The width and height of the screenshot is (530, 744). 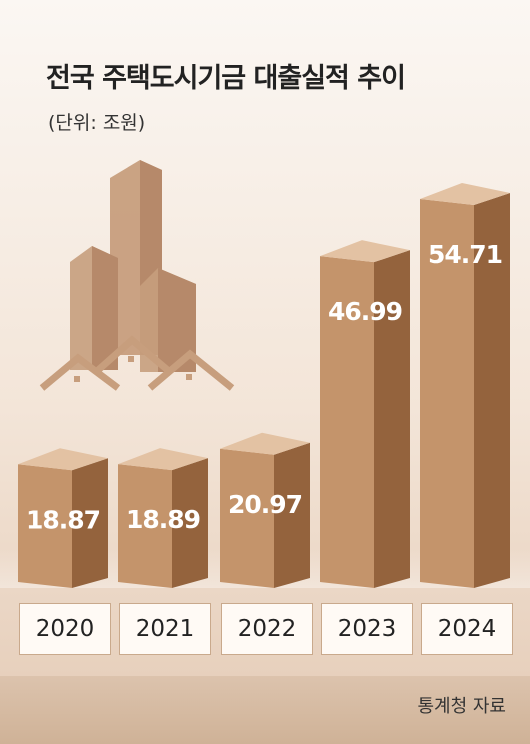 I want to click on category-label: 2022, so click(x=267, y=629).